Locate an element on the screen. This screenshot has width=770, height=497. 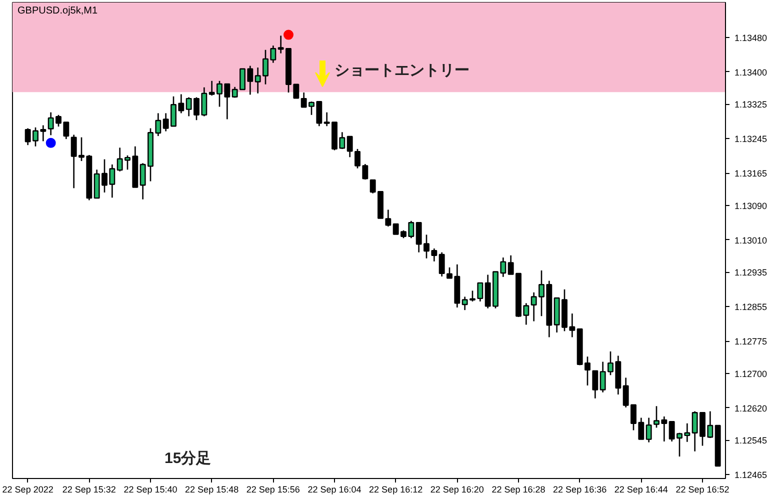
y-tick-label: 1.13325 is located at coordinates (751, 105).